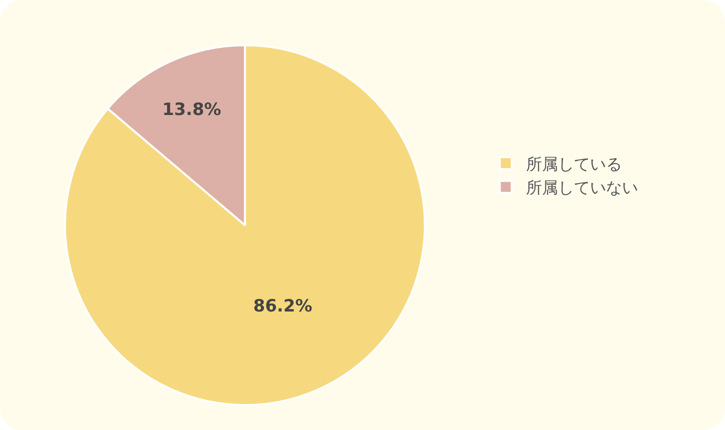 The height and width of the screenshot is (430, 725). What do you see at coordinates (282, 306) in the screenshot?
I see `data-label: 86.2%` at bounding box center [282, 306].